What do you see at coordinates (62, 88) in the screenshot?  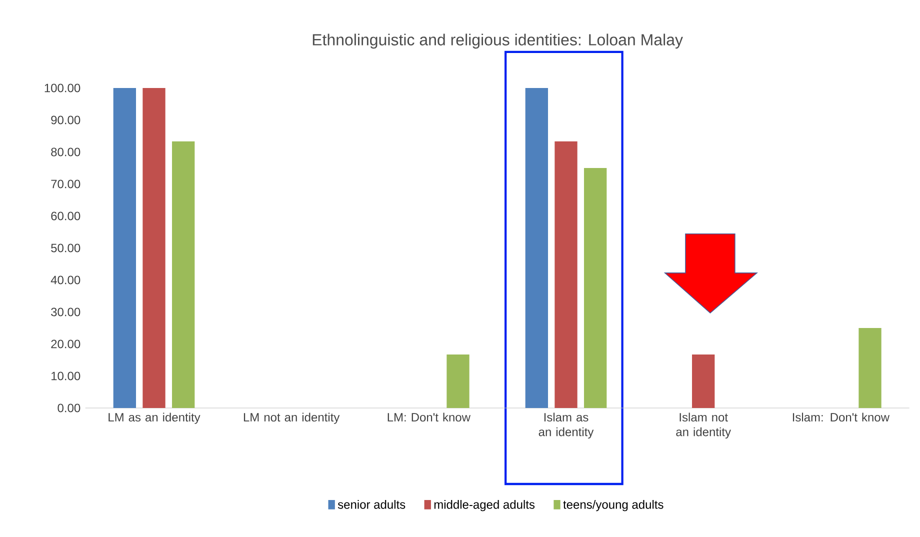 I see `y-tick-label: 100.00` at bounding box center [62, 88].